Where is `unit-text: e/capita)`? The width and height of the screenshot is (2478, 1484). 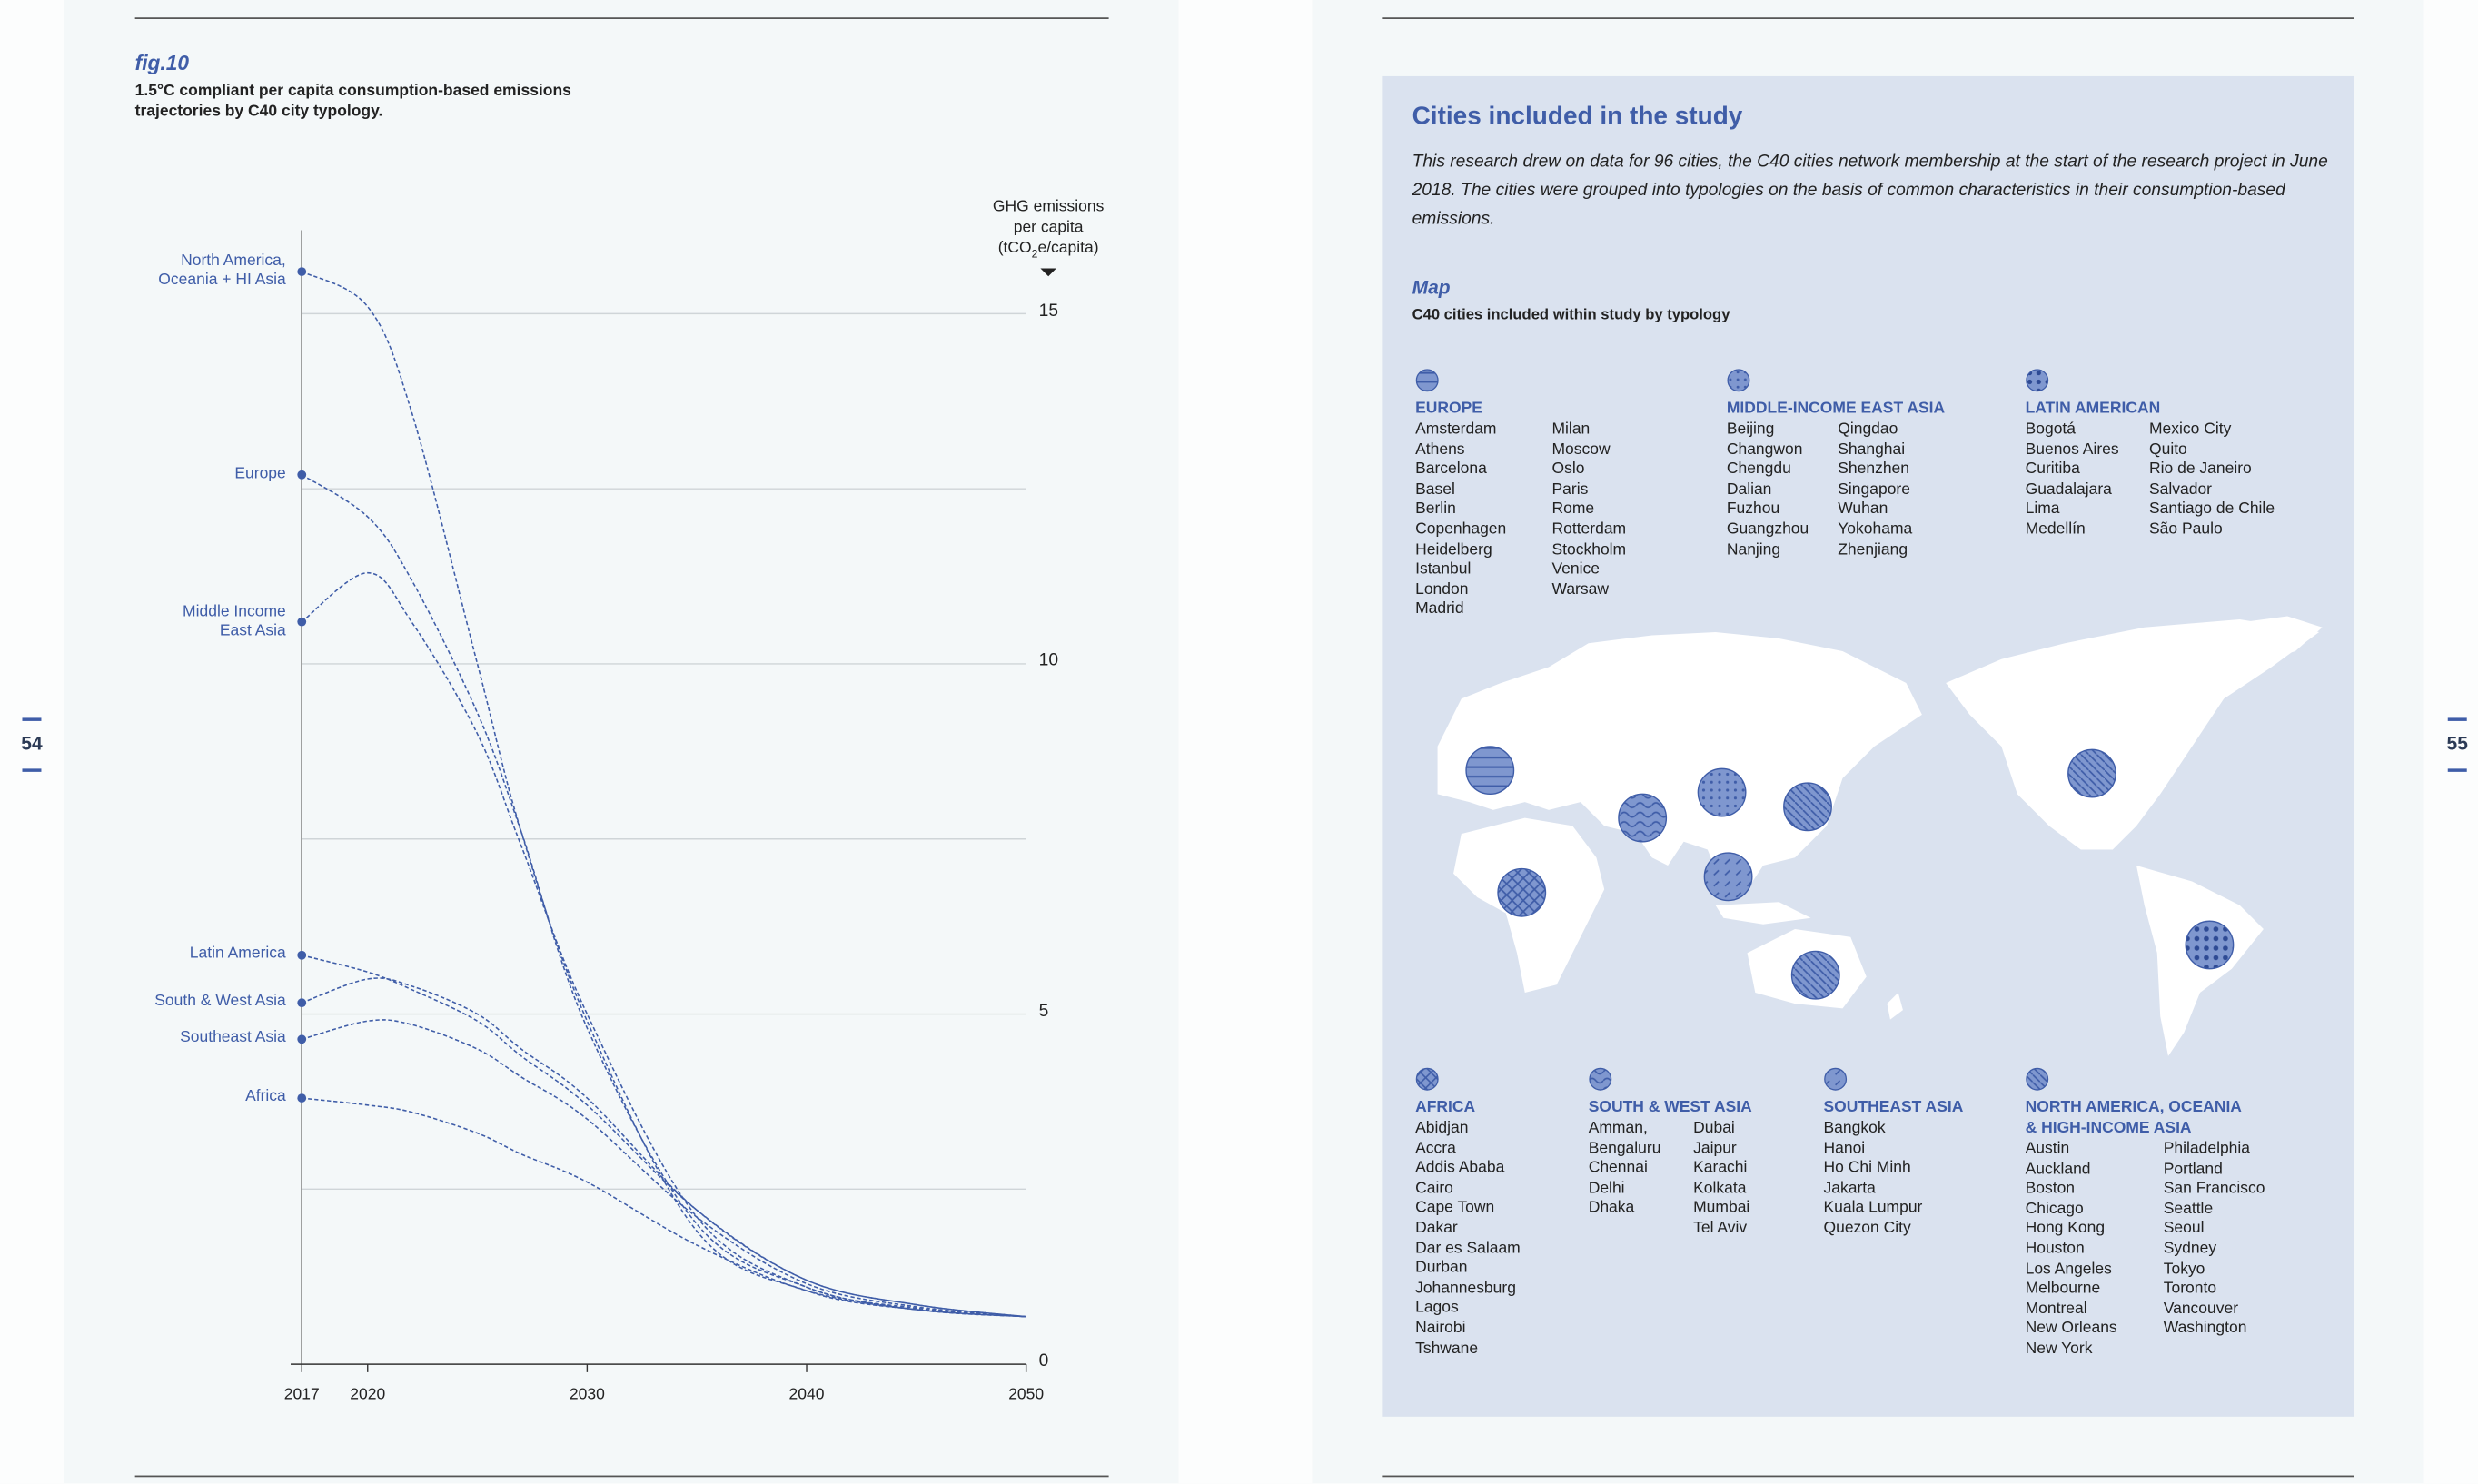 unit-text: e/capita) is located at coordinates (1068, 249).